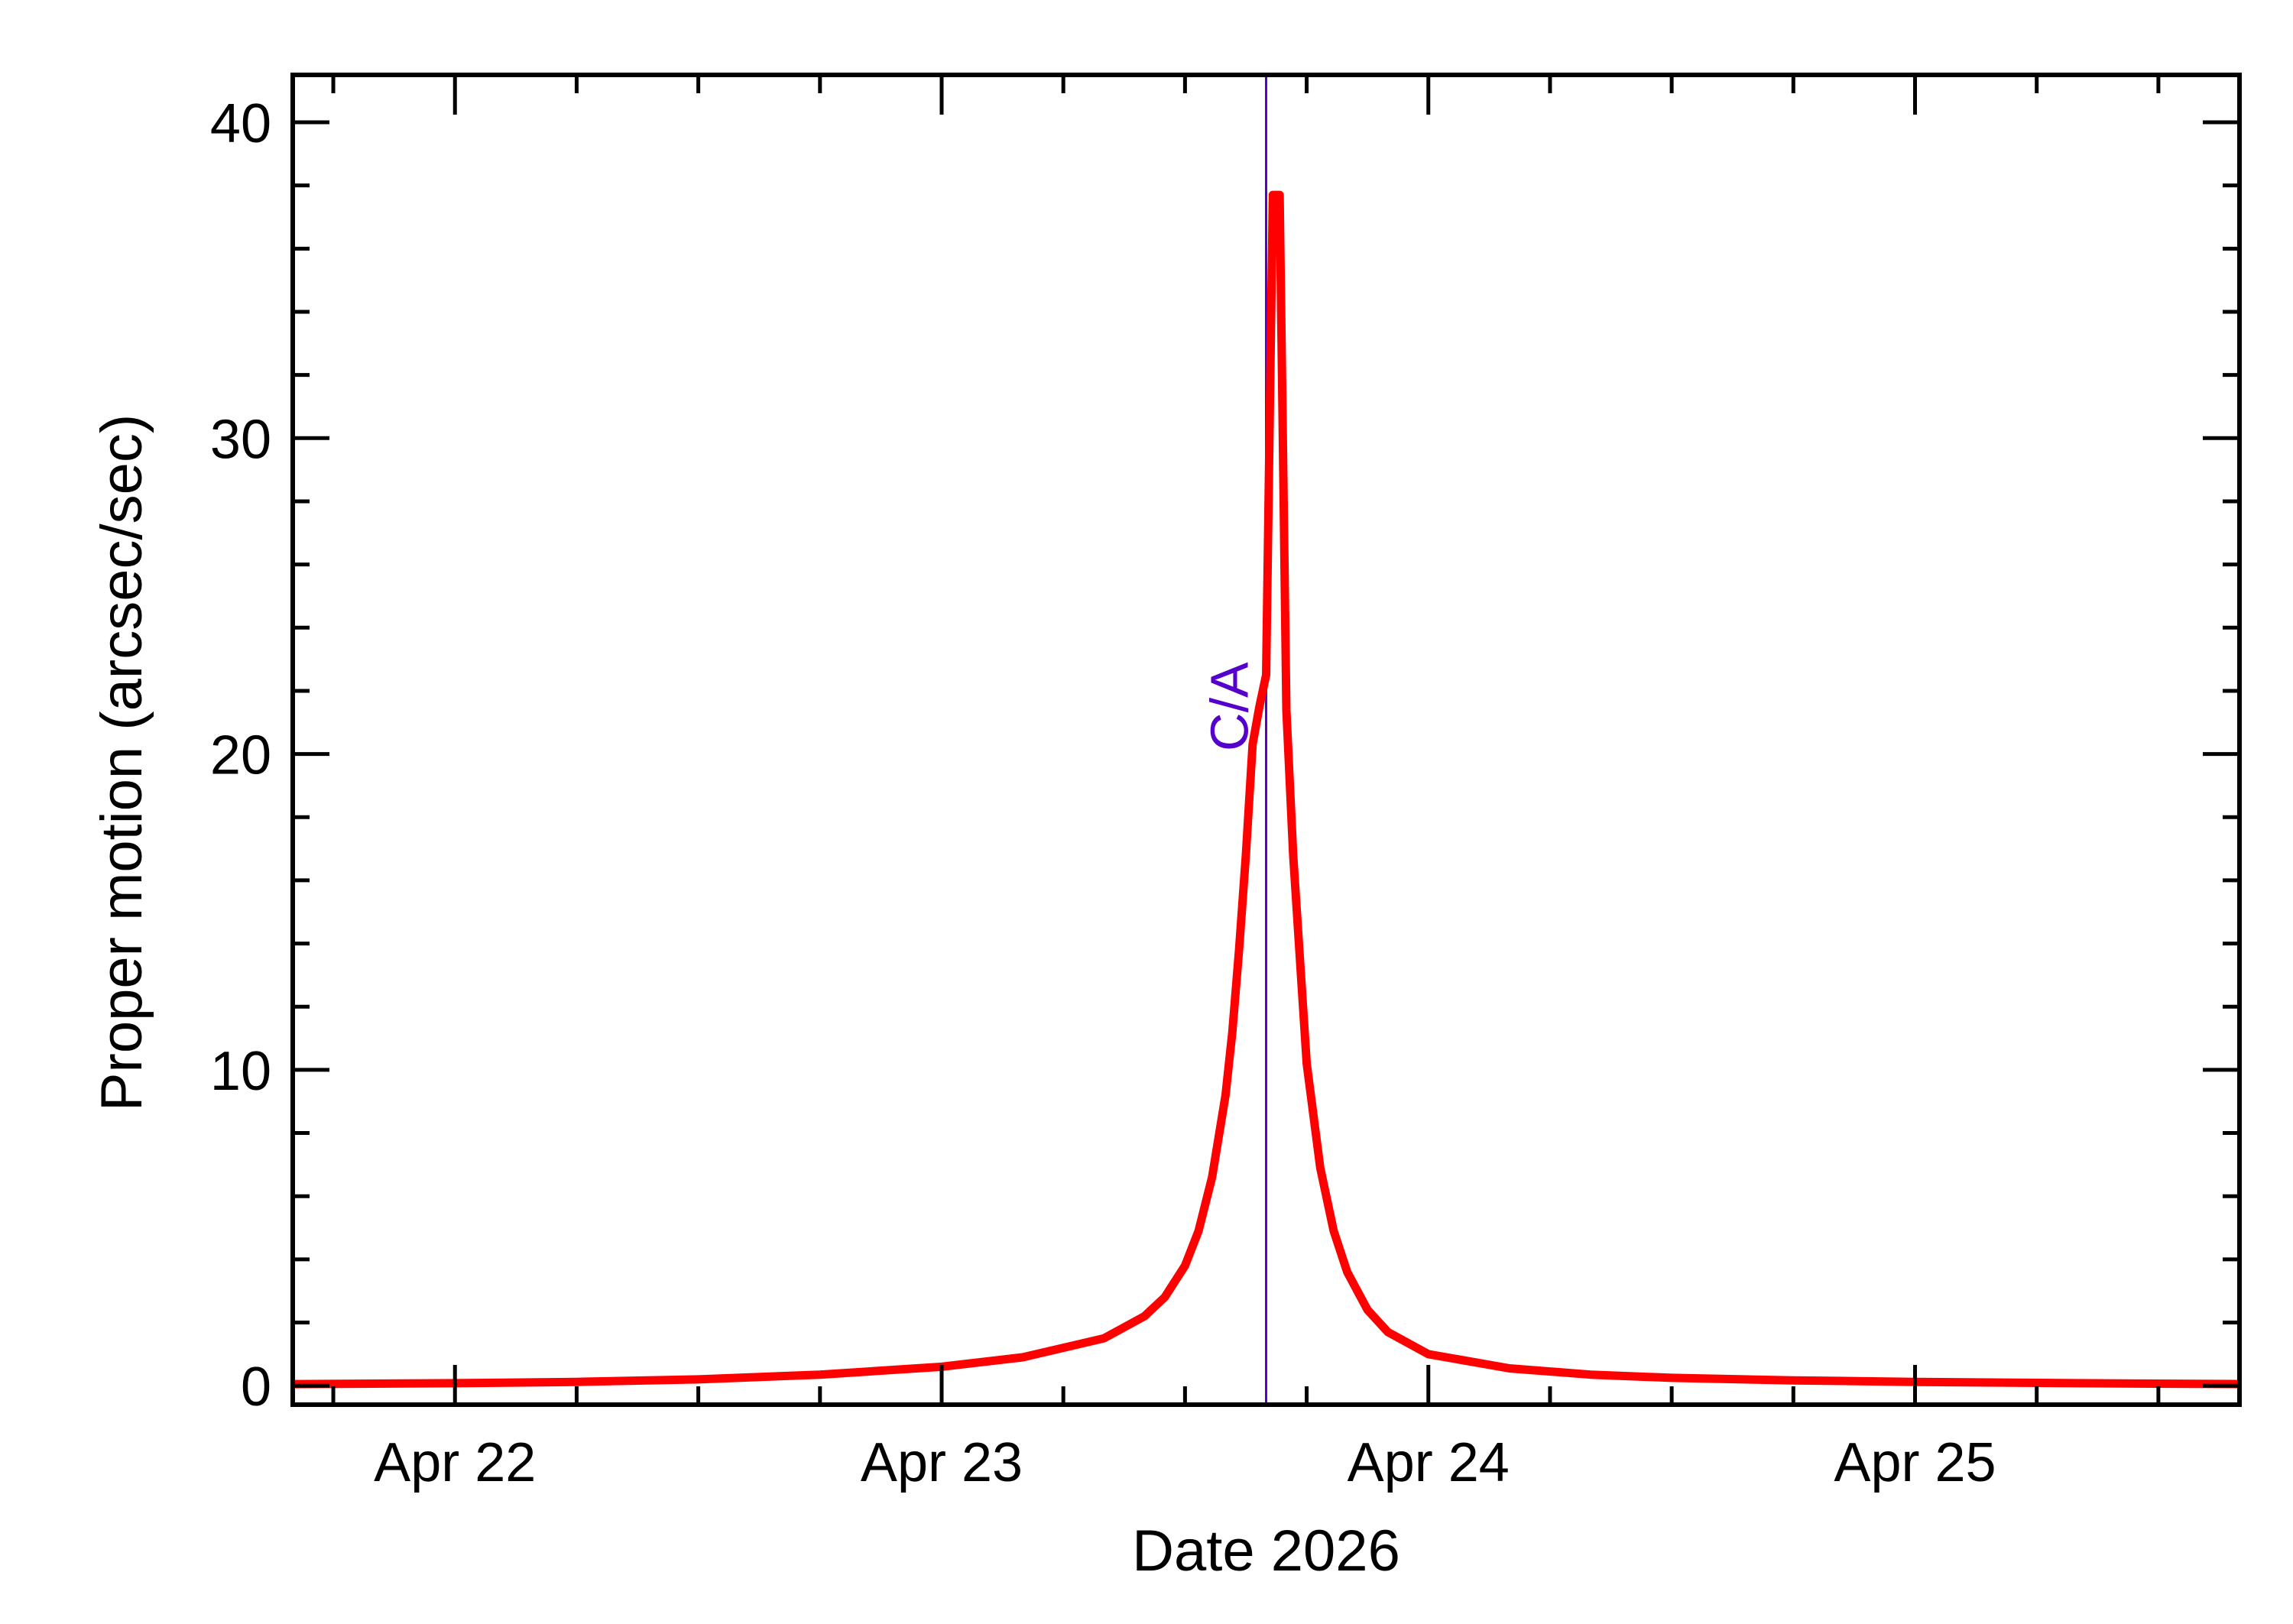  What do you see at coordinates (241, 123) in the screenshot?
I see `y-tick-label: 40` at bounding box center [241, 123].